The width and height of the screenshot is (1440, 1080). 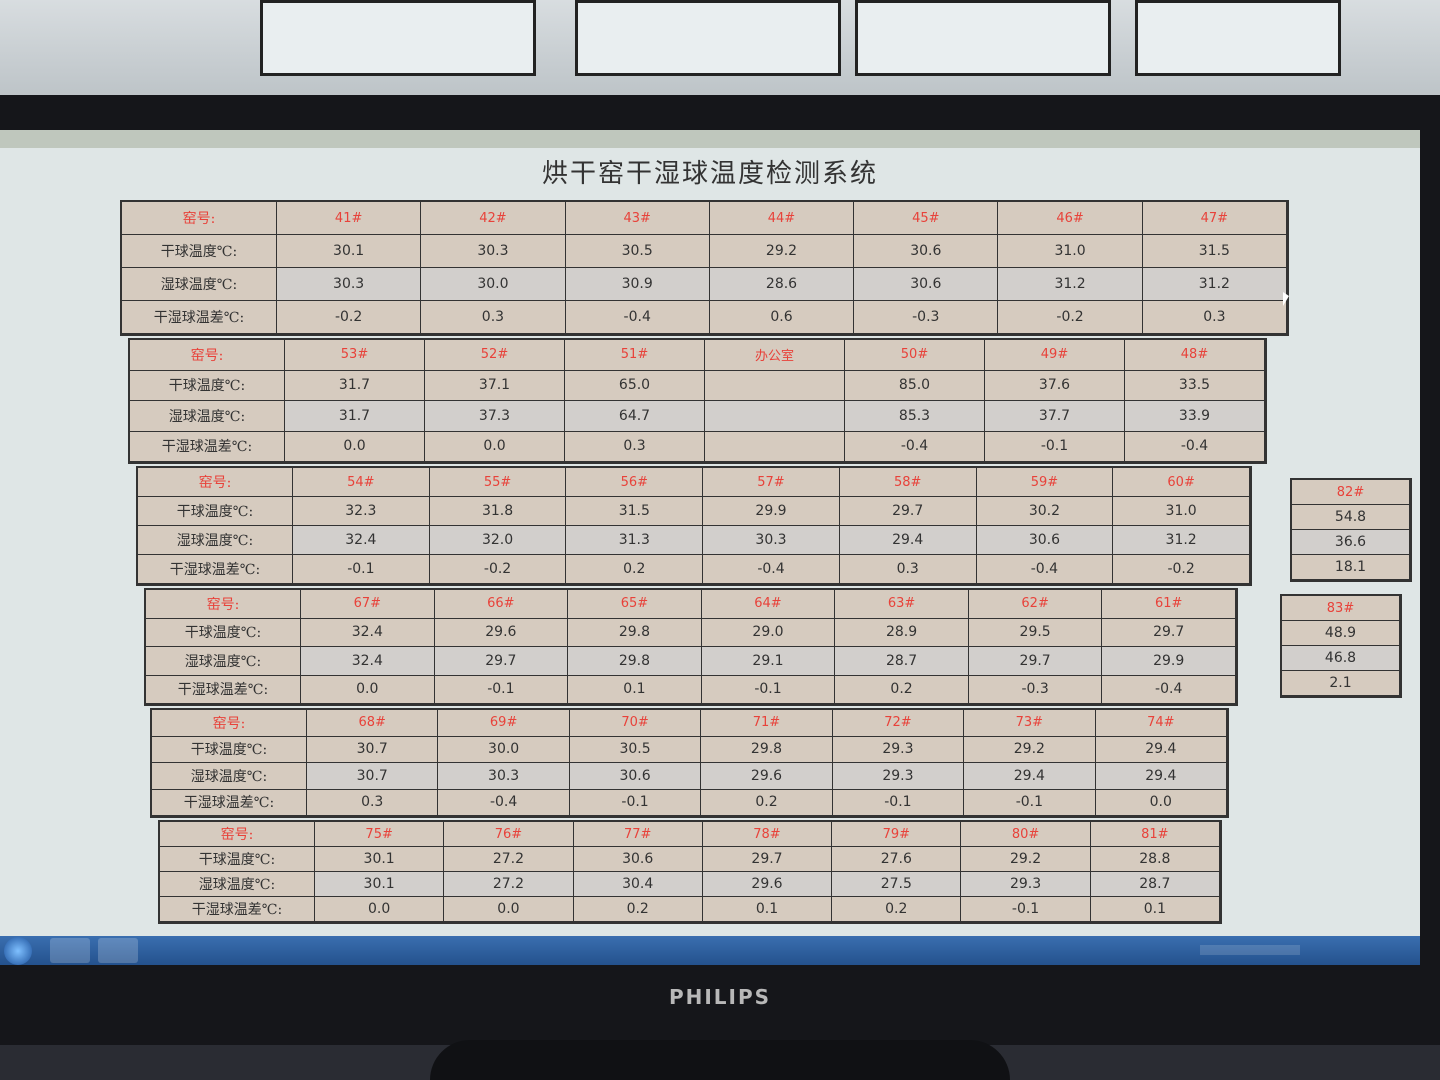 What do you see at coordinates (501, 632) in the screenshot?
I see `dry-value: 29.6` at bounding box center [501, 632].